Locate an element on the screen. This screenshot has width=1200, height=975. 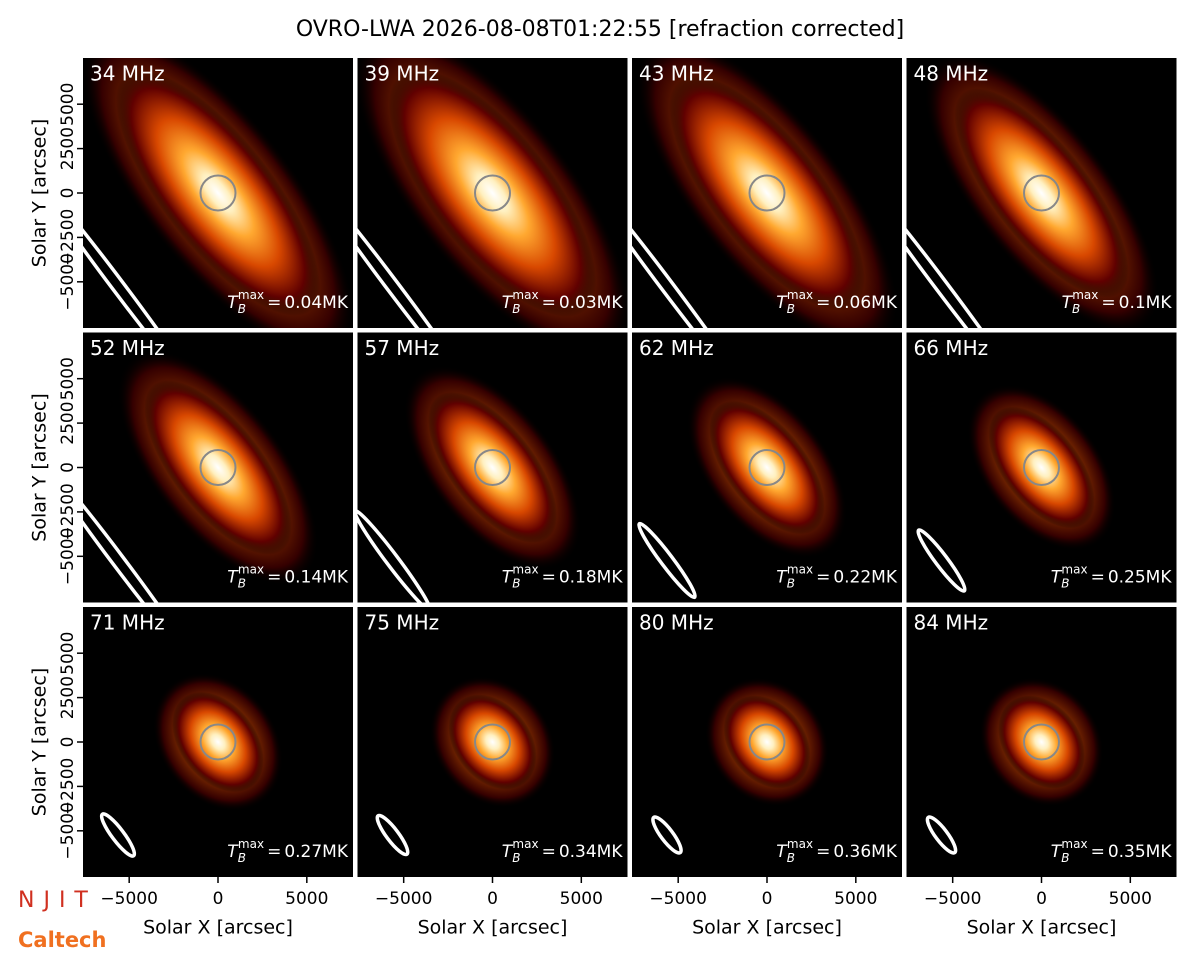
tb-value: 0.22MK is located at coordinates (865, 578).